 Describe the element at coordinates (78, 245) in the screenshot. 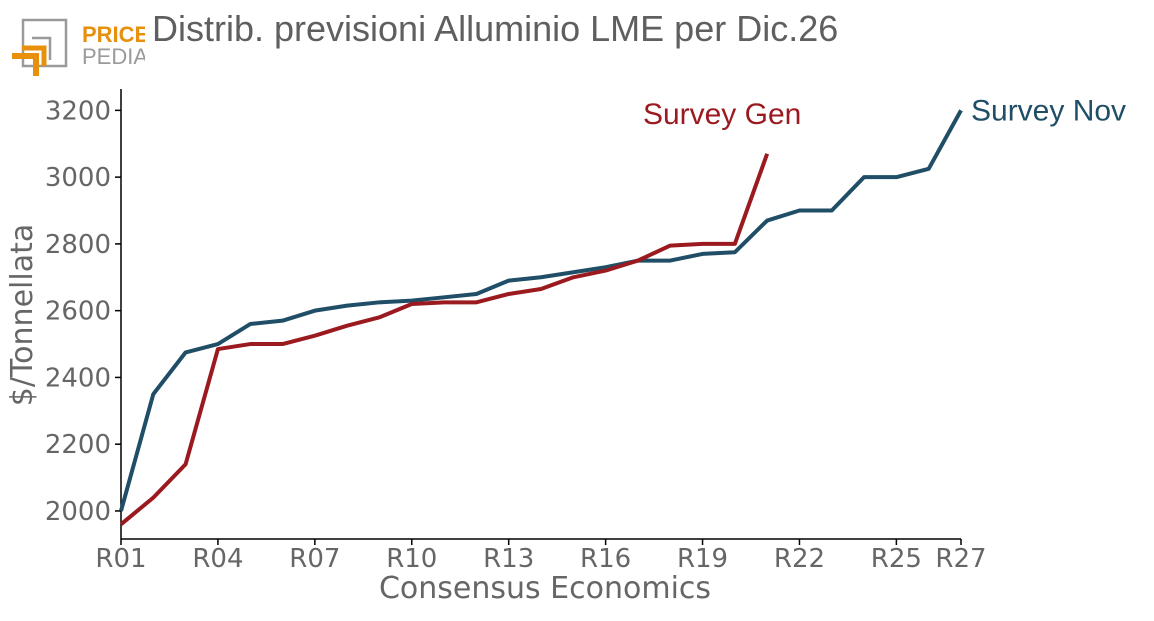

I see `y-tick-label: 2800` at that location.